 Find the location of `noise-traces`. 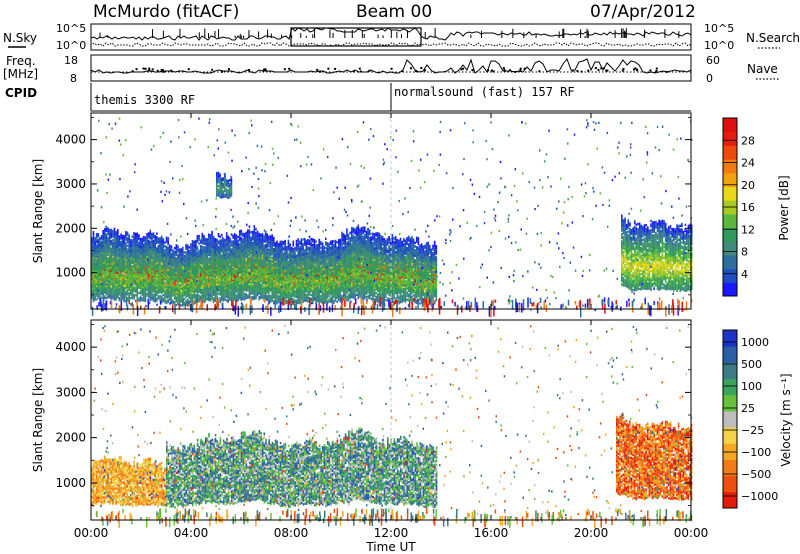

noise-traces is located at coordinates (391, 37).